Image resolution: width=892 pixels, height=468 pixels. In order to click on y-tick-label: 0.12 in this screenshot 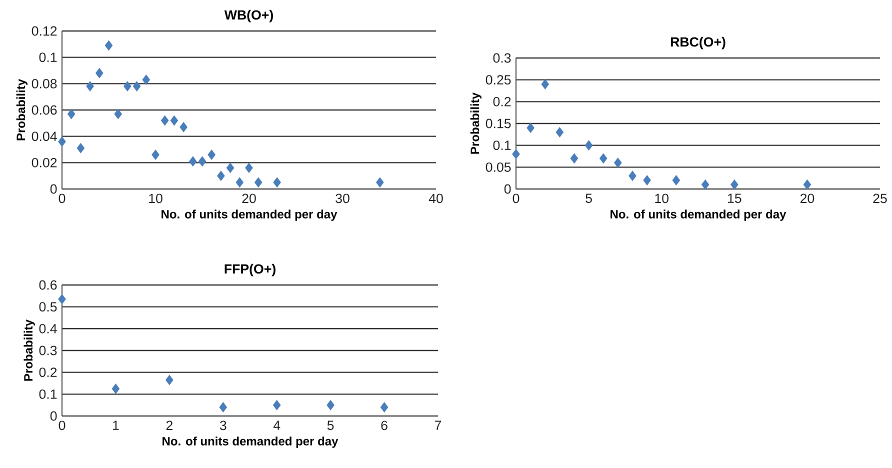, I will do `click(44, 31)`.